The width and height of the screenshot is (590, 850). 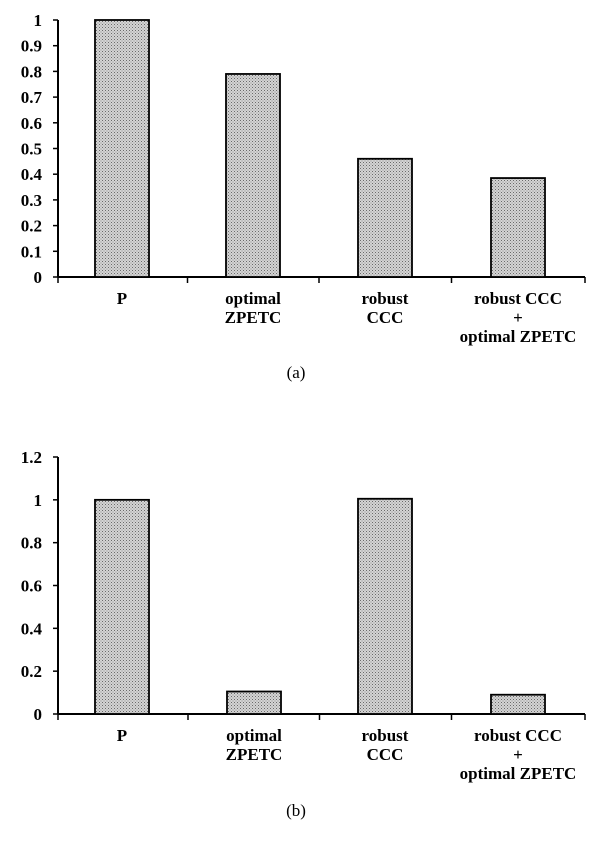 What do you see at coordinates (31, 149) in the screenshot?
I see `y-tick-label: 0.5` at bounding box center [31, 149].